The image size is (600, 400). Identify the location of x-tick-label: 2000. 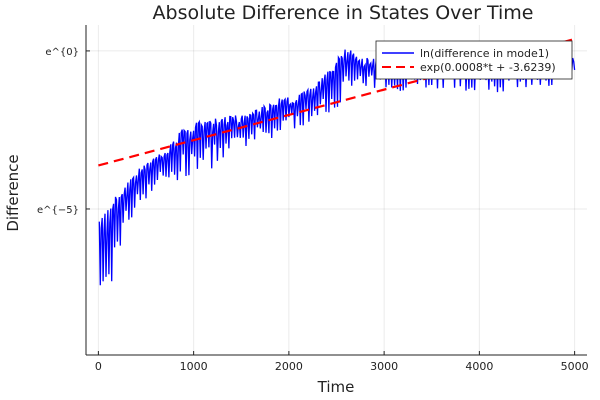
(289, 366).